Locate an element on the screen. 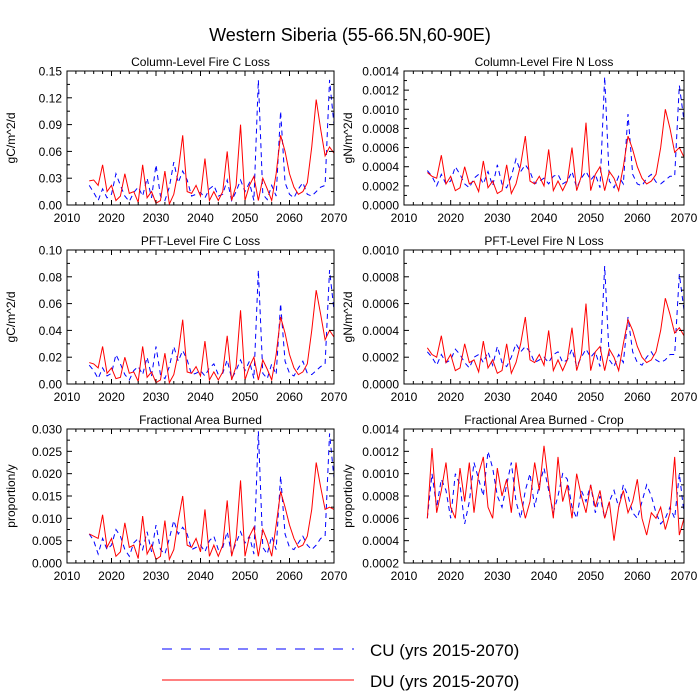 The width and height of the screenshot is (700, 700). panel-3-ytick-label: 0.06 is located at coordinates (51, 304).